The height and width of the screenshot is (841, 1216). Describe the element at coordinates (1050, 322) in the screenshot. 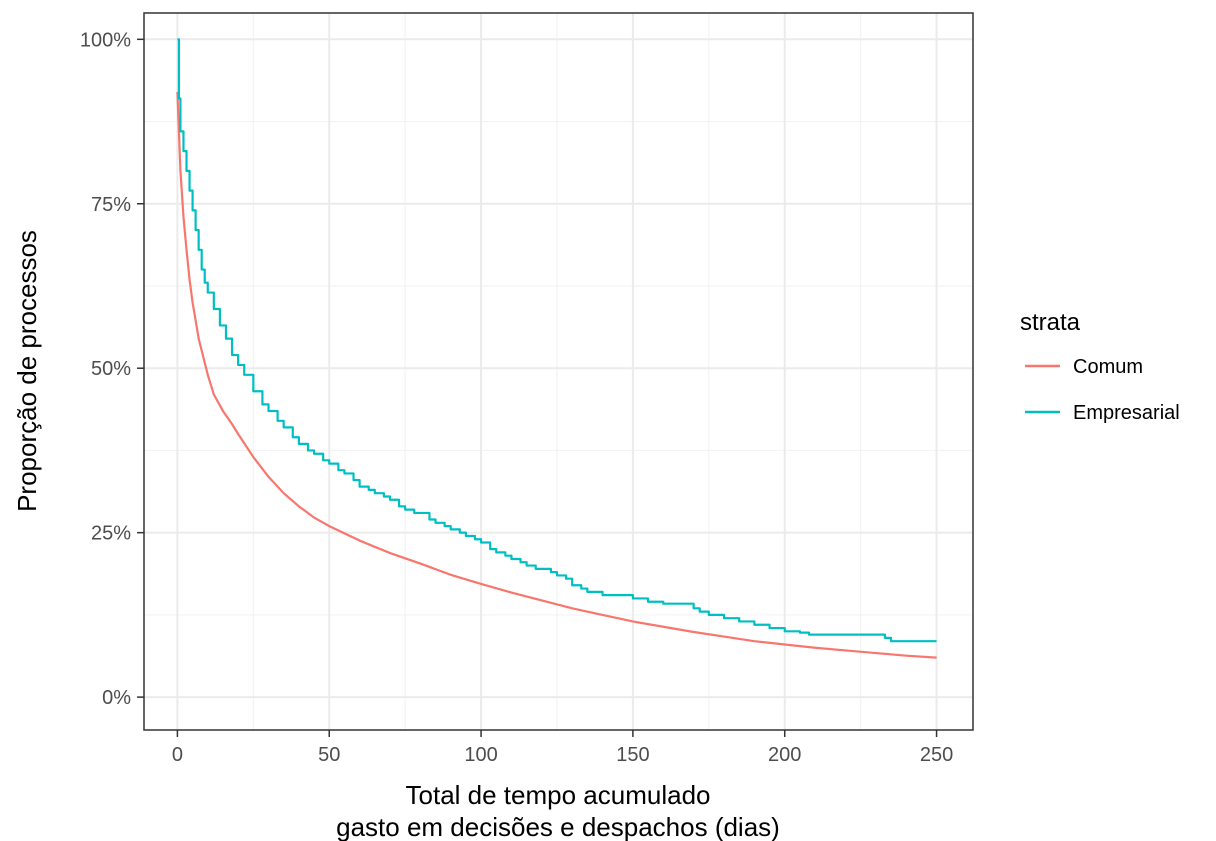

I see `legend-title: strata` at that location.